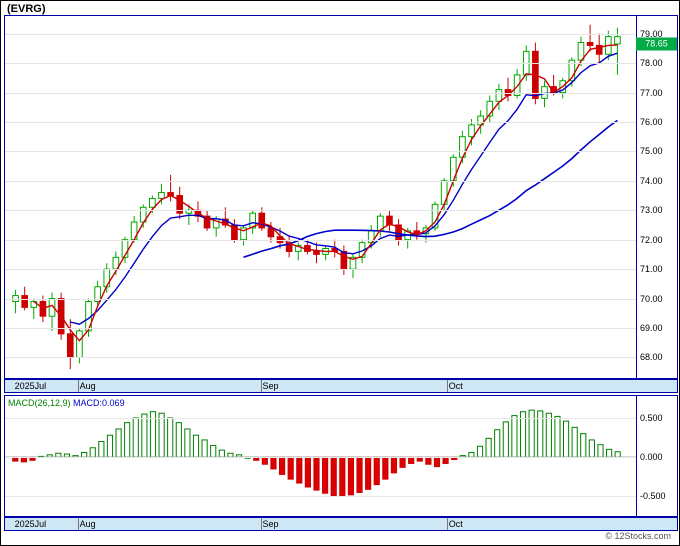 This screenshot has width=680, height=546. Describe the element at coordinates (651, 121) in the screenshot. I see `price-axis-label: 76.00` at that location.